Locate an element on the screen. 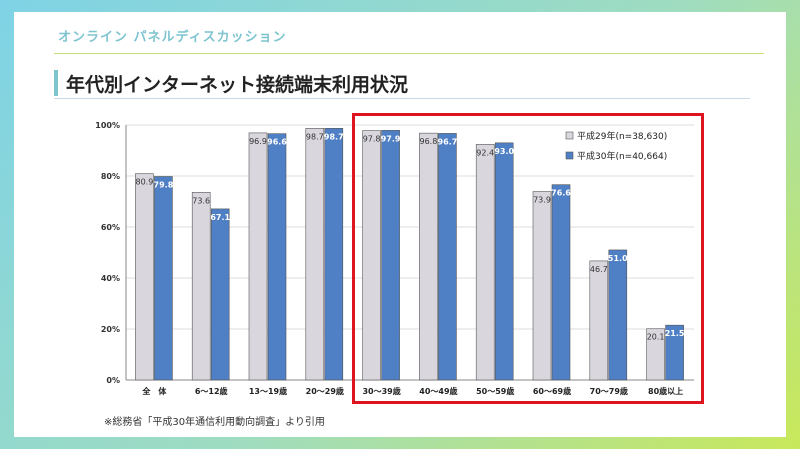  data-label: 67.1 is located at coordinates (220, 217).